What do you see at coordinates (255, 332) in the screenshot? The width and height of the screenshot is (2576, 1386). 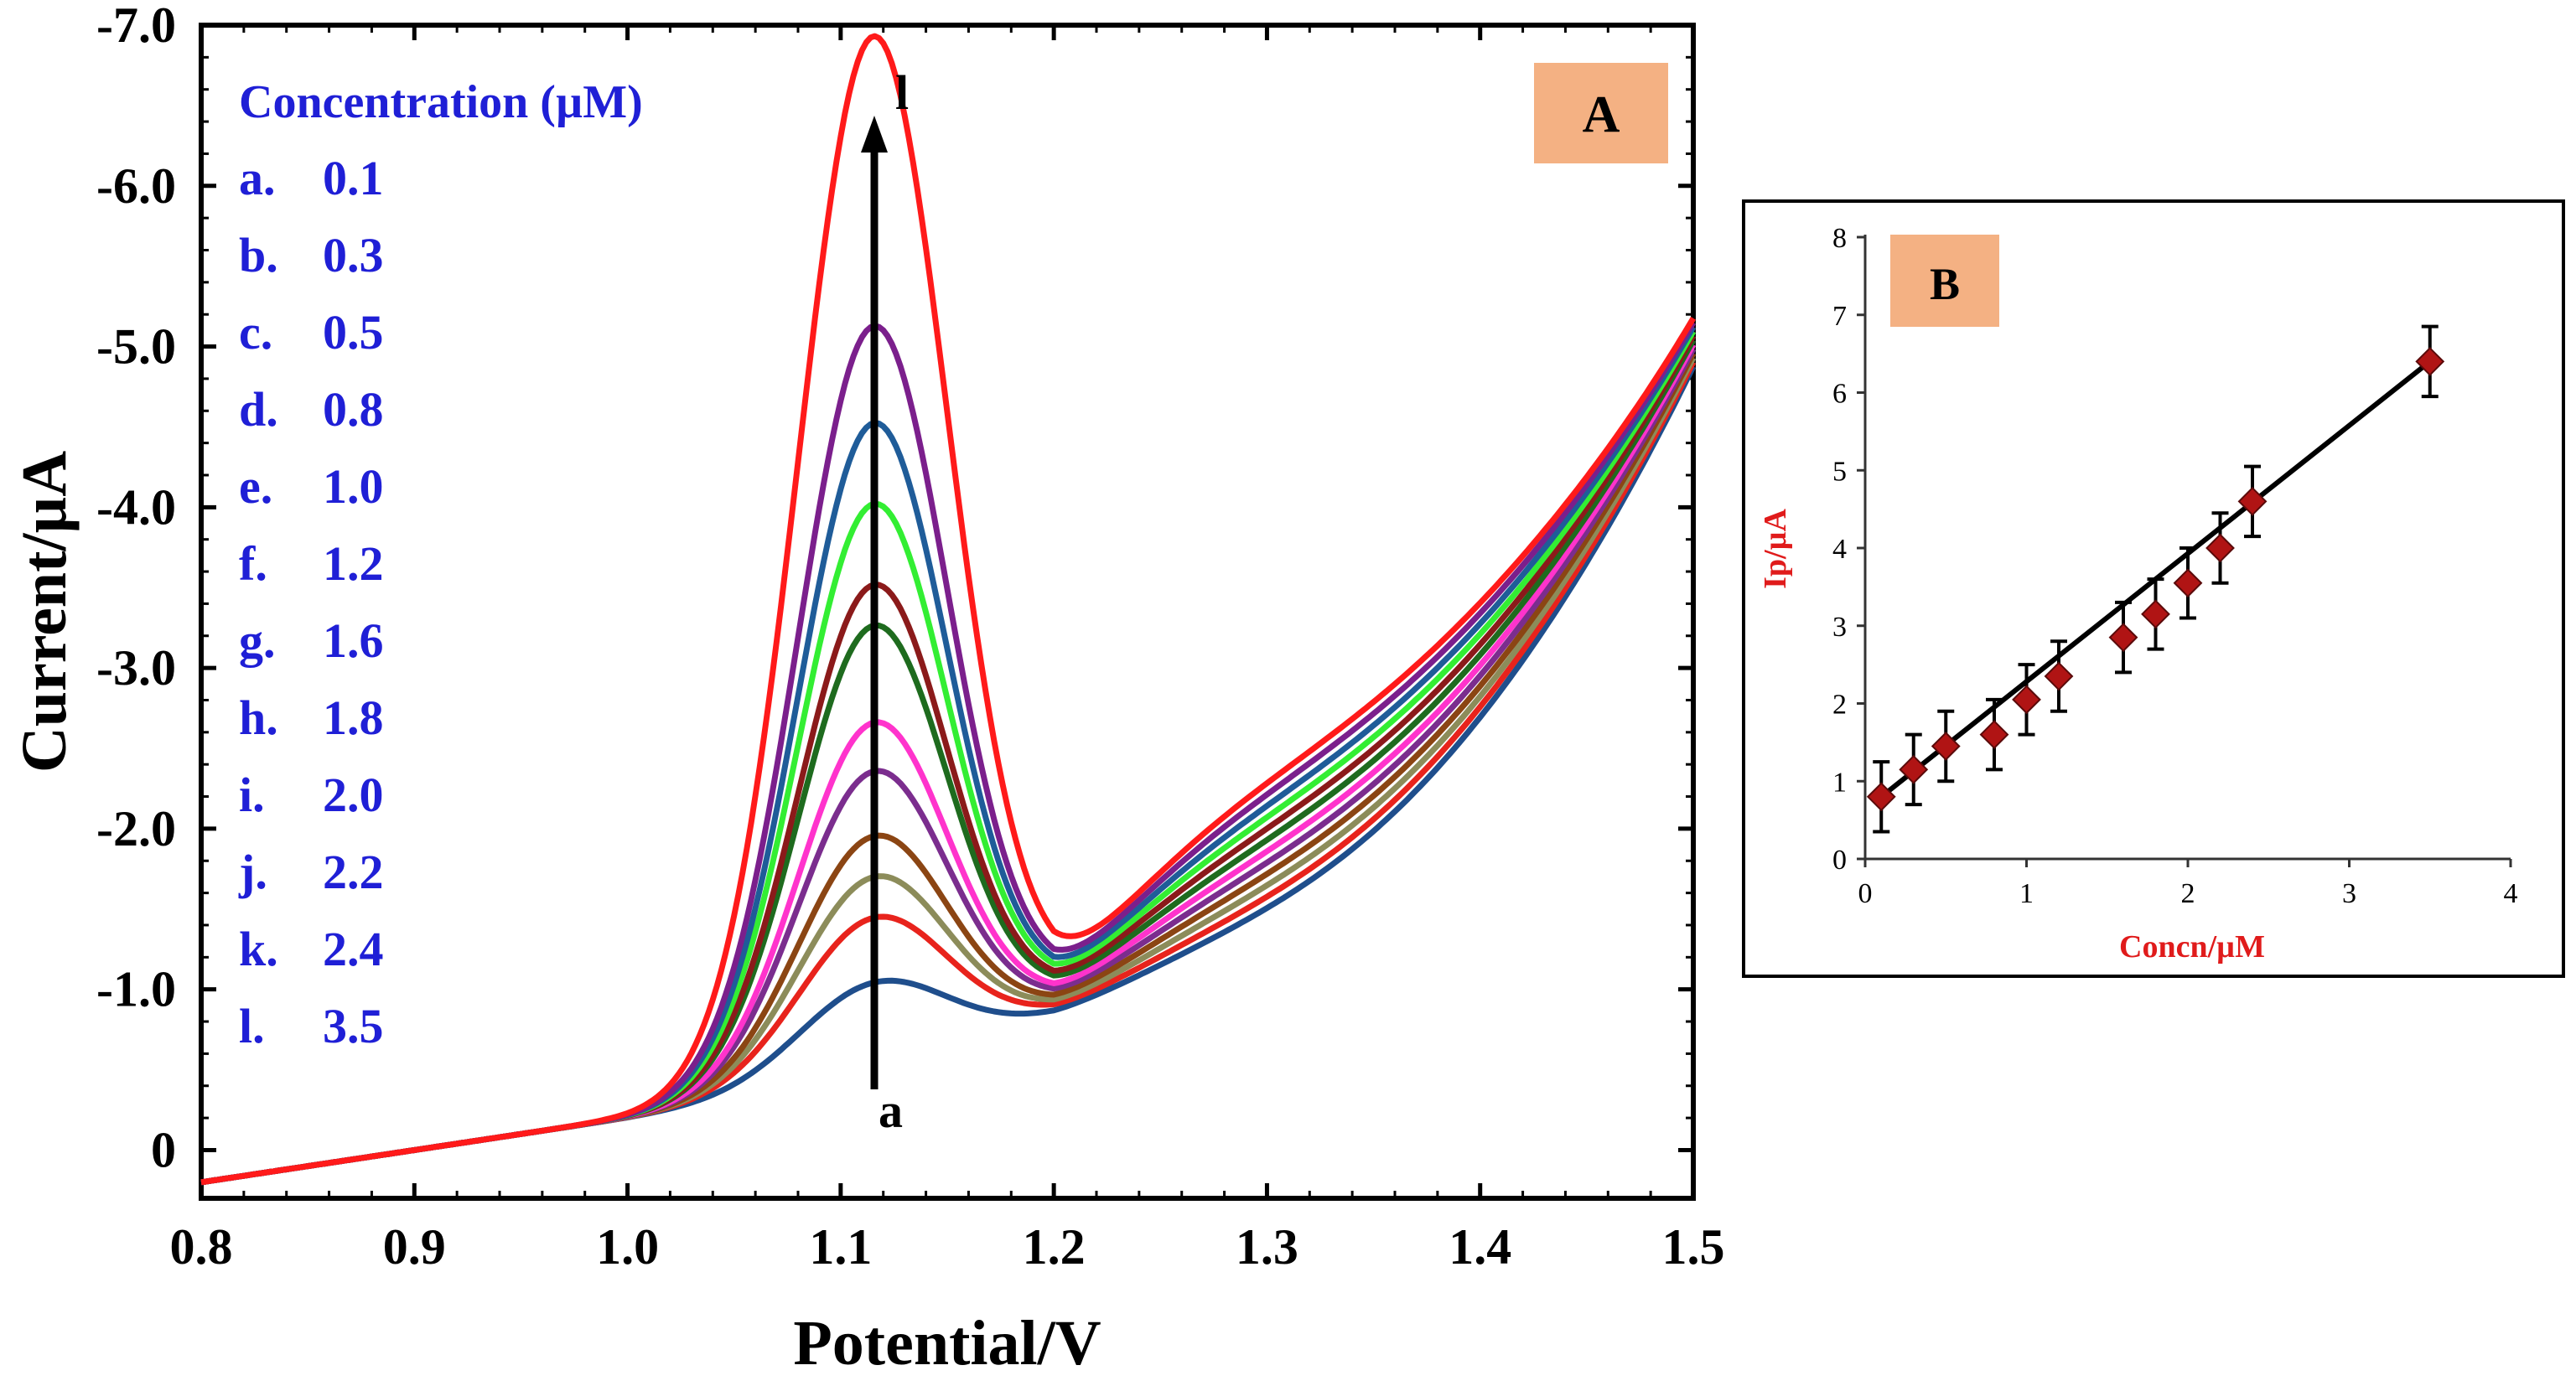 I see `legend-letter: c.` at bounding box center [255, 332].